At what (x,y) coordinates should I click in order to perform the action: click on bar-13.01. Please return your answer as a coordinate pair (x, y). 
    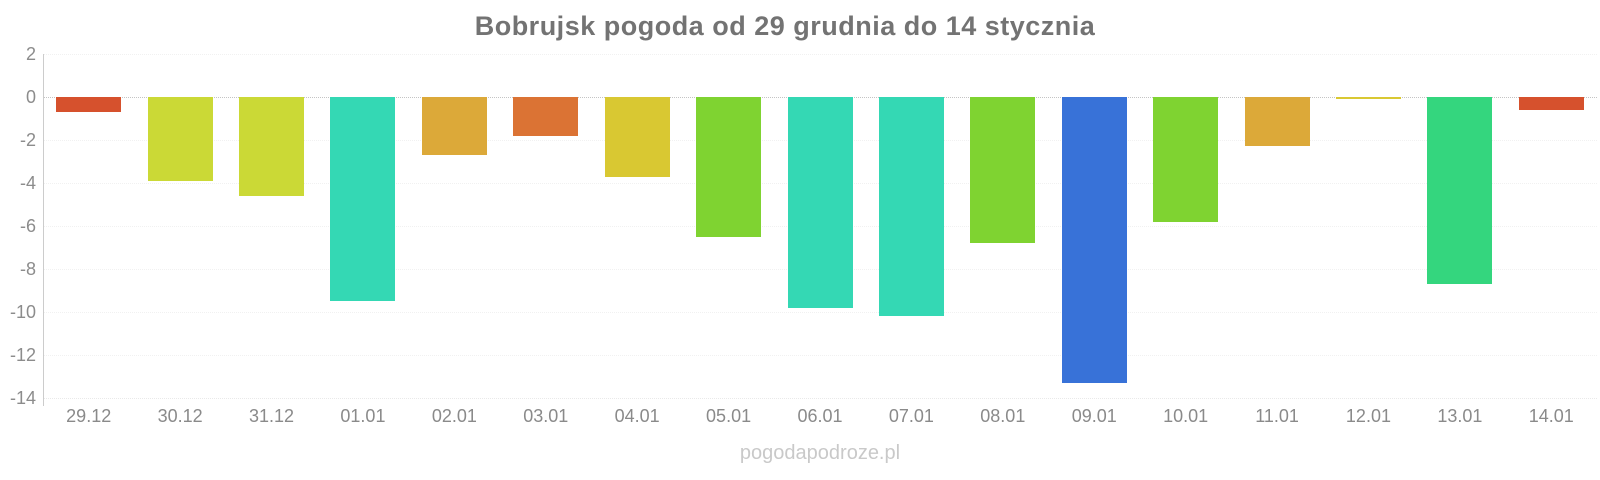
    Looking at the image, I should click on (1460, 191).